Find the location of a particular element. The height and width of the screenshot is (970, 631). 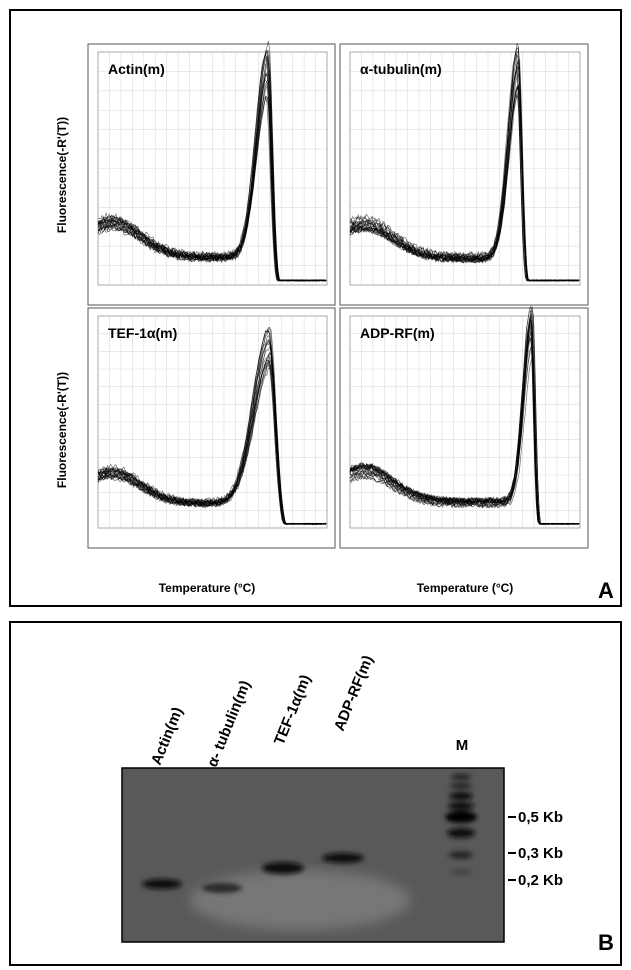

plot-title: ADP-RF(m) is located at coordinates (397, 333).